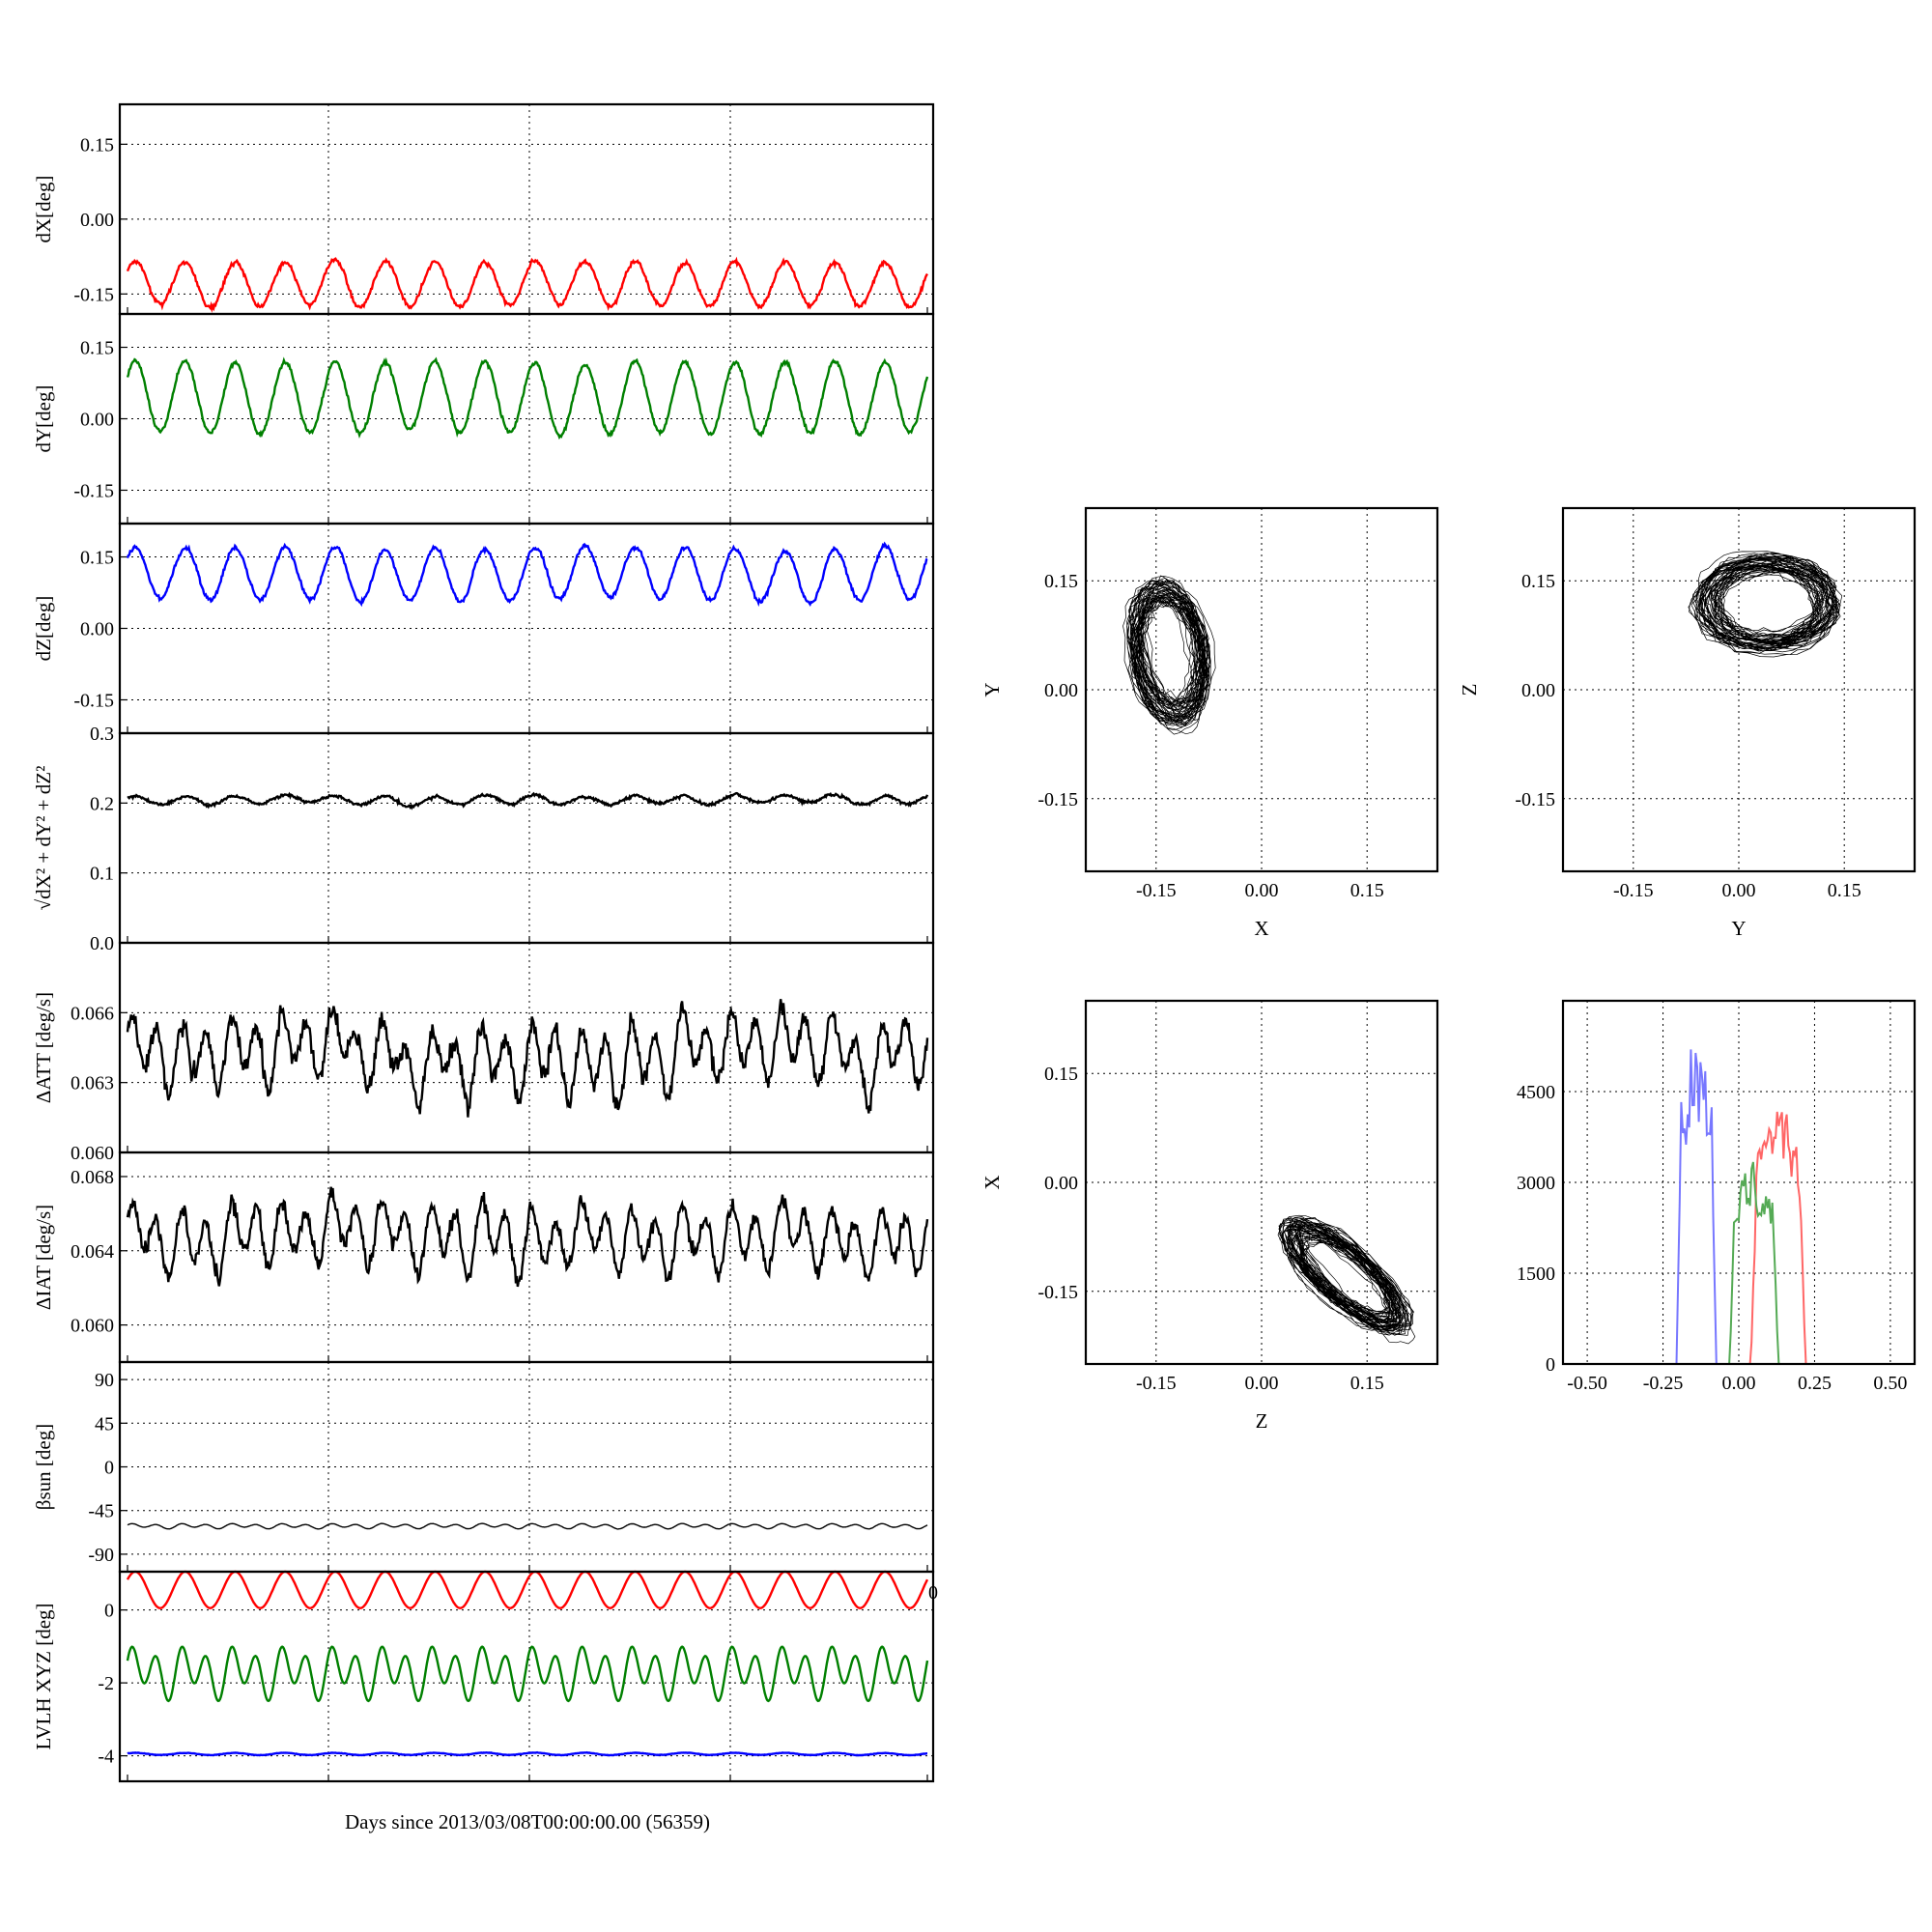 This screenshot has width=1932, height=1932. What do you see at coordinates (1739, 1383) in the screenshot?
I see `xtick-label-hist-2: 0.00` at bounding box center [1739, 1383].